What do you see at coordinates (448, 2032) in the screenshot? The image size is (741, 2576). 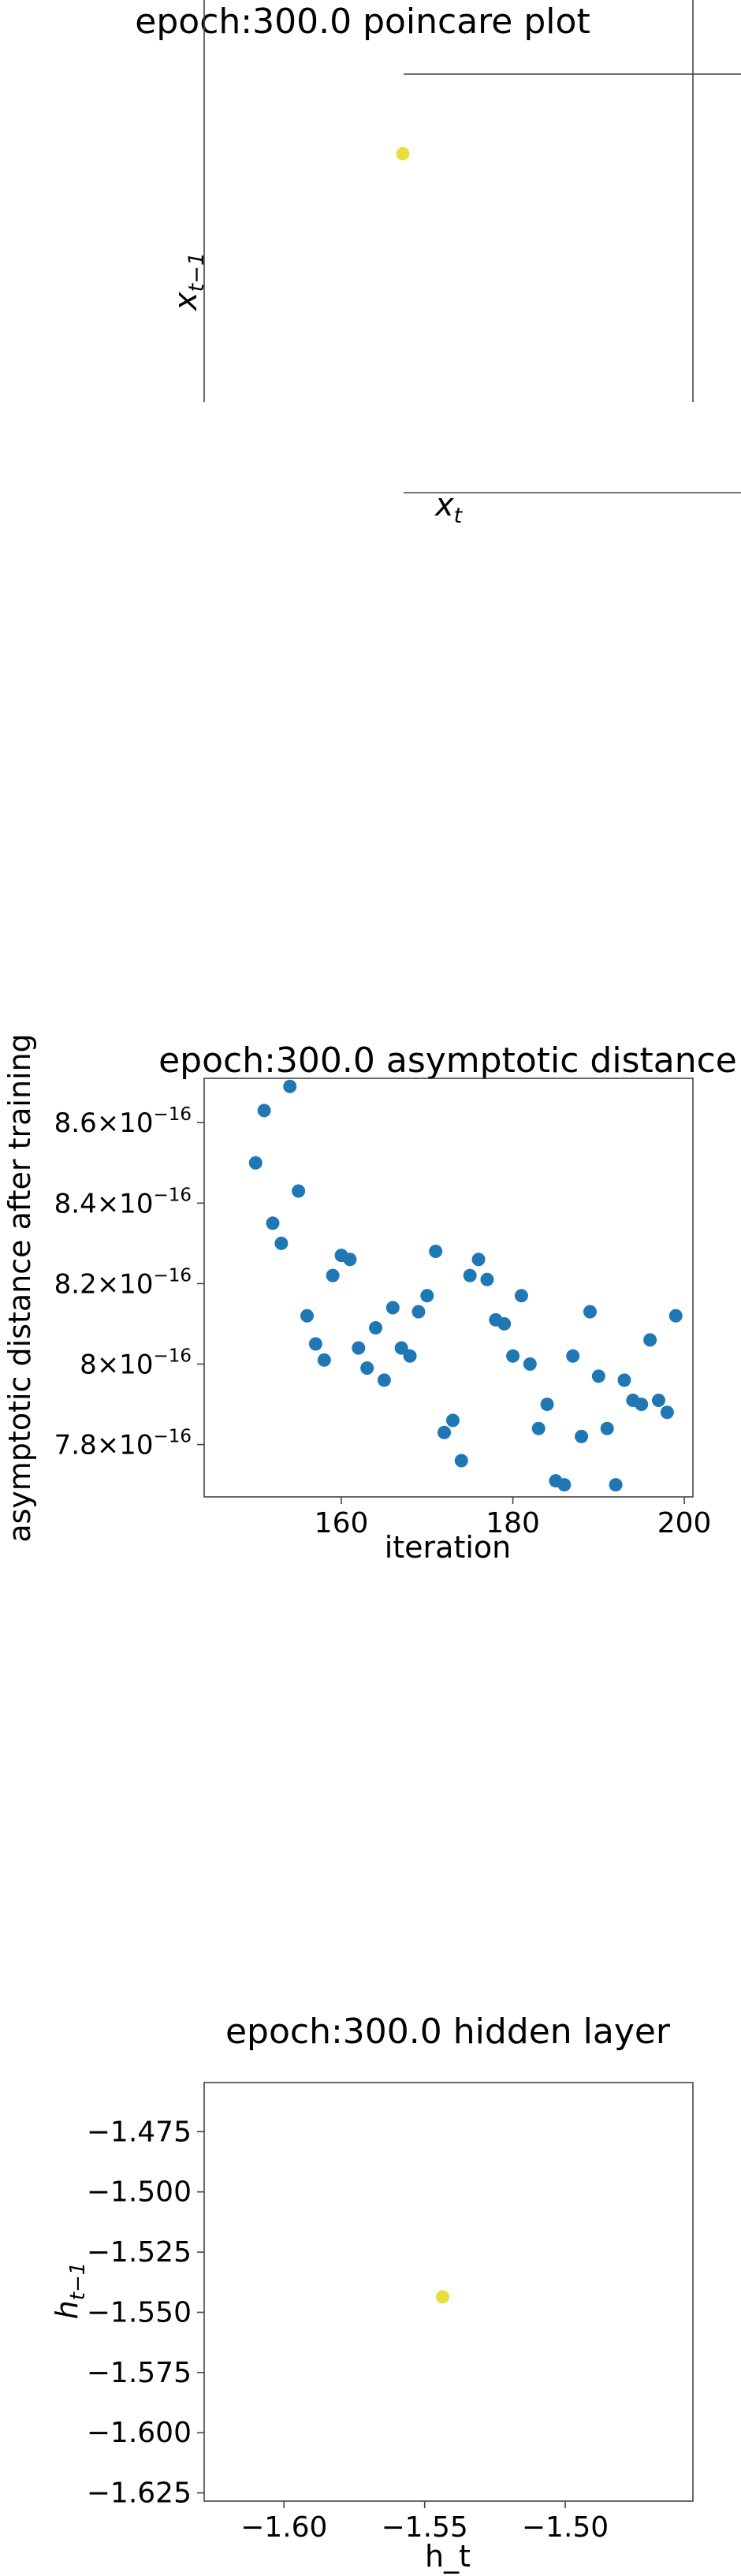 I see `hidden-layer-title: epoch:300.0 hidden layer` at bounding box center [448, 2032].